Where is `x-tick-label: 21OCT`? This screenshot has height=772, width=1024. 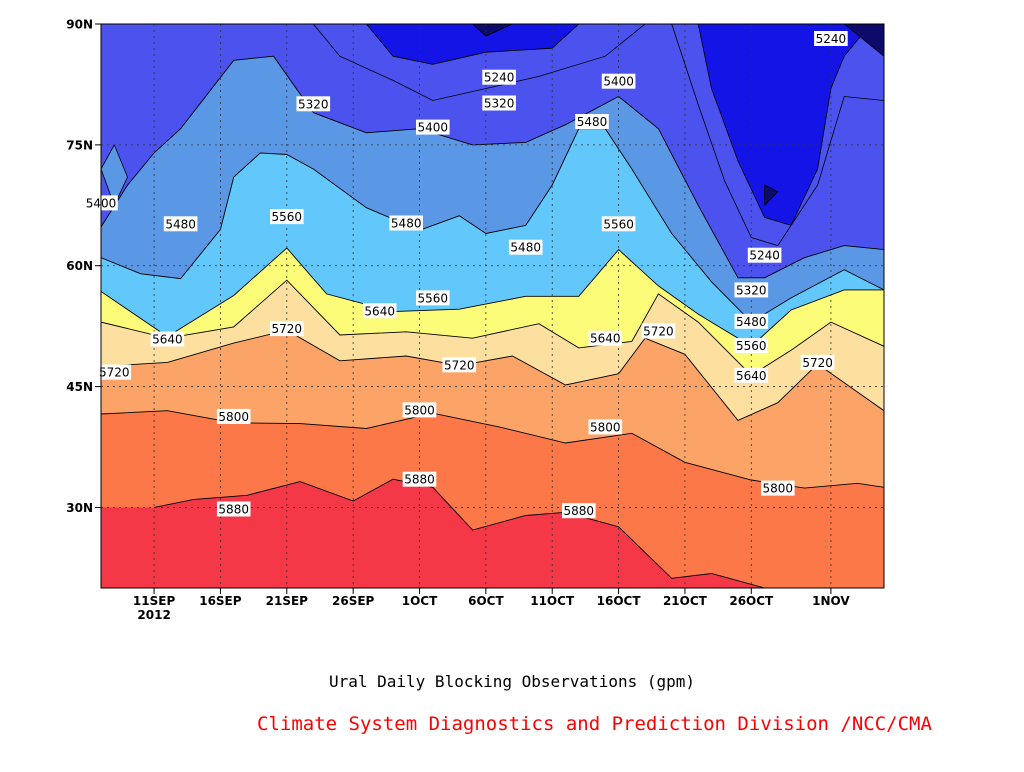 x-tick-label: 21OCT is located at coordinates (685, 601).